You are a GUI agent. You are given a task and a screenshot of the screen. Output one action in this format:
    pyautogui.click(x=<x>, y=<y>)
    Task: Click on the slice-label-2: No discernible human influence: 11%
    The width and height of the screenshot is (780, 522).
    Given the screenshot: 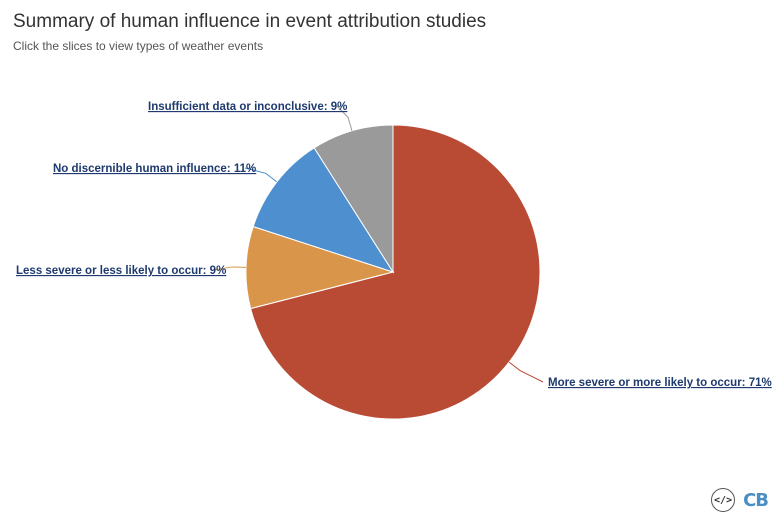 What is the action you would take?
    pyautogui.click(x=154, y=169)
    